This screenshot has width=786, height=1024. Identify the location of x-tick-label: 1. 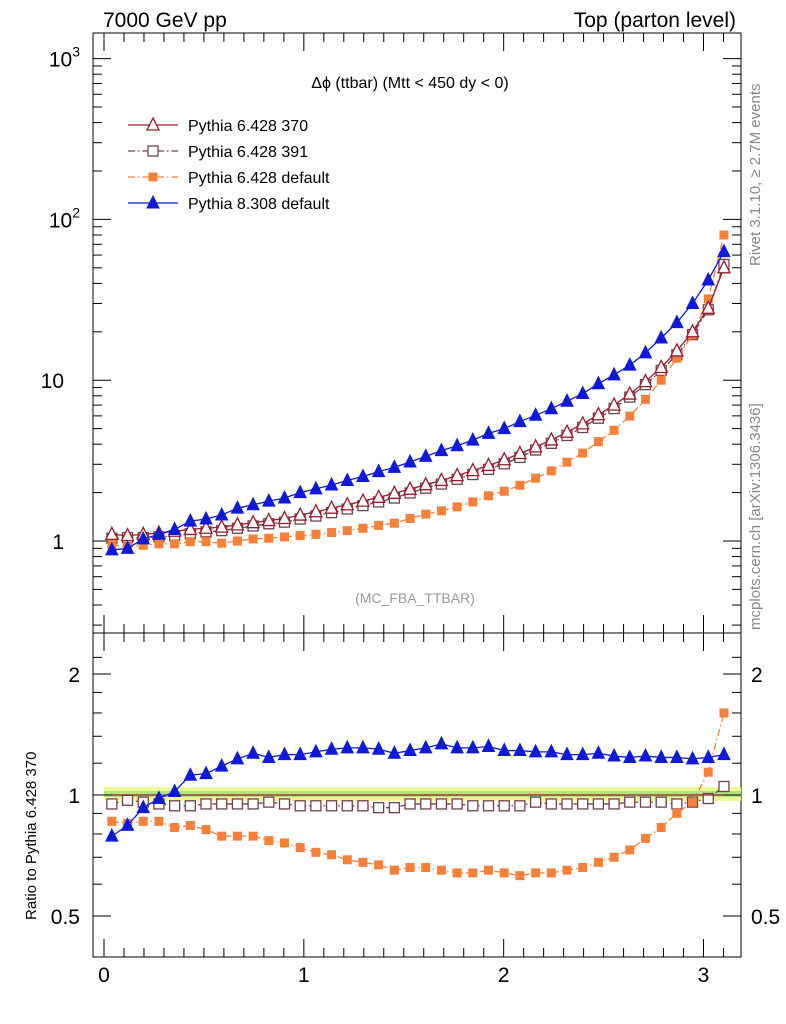
(304, 975).